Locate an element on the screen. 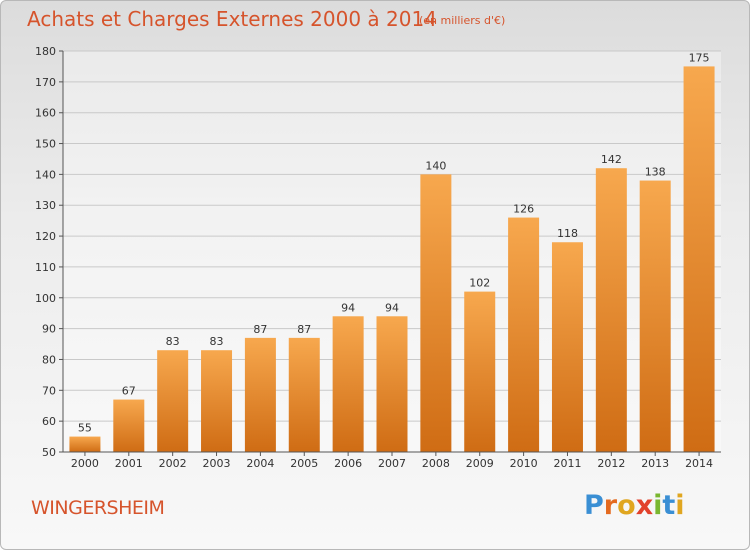 The image size is (750, 550). bar-value-label: 67 is located at coordinates (129, 391).